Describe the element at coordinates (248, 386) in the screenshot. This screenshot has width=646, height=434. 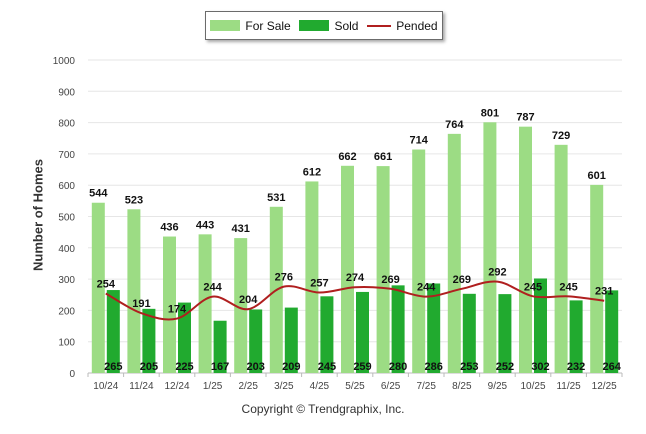
I see `x-tick-label: 2/25` at that location.